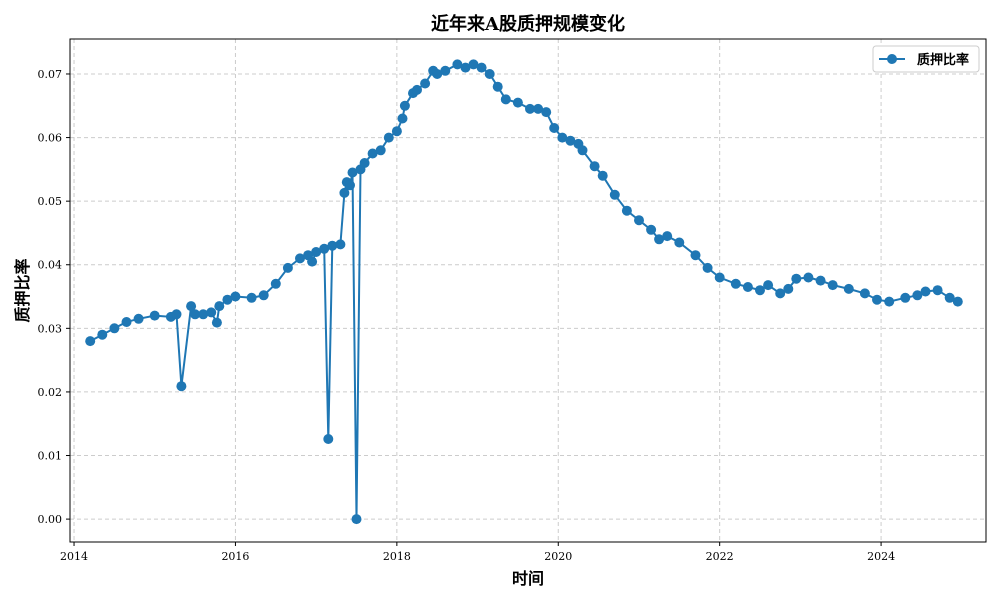  I want to click on legend-box, so click(926, 59).